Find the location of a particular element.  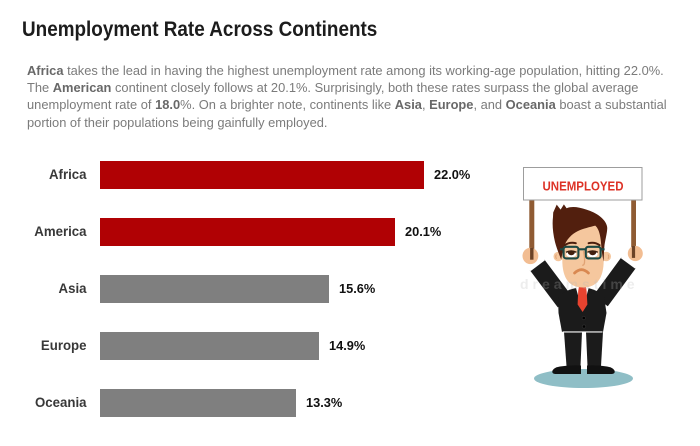

svg-text: UNEMPLOYED is located at coordinates (583, 186).